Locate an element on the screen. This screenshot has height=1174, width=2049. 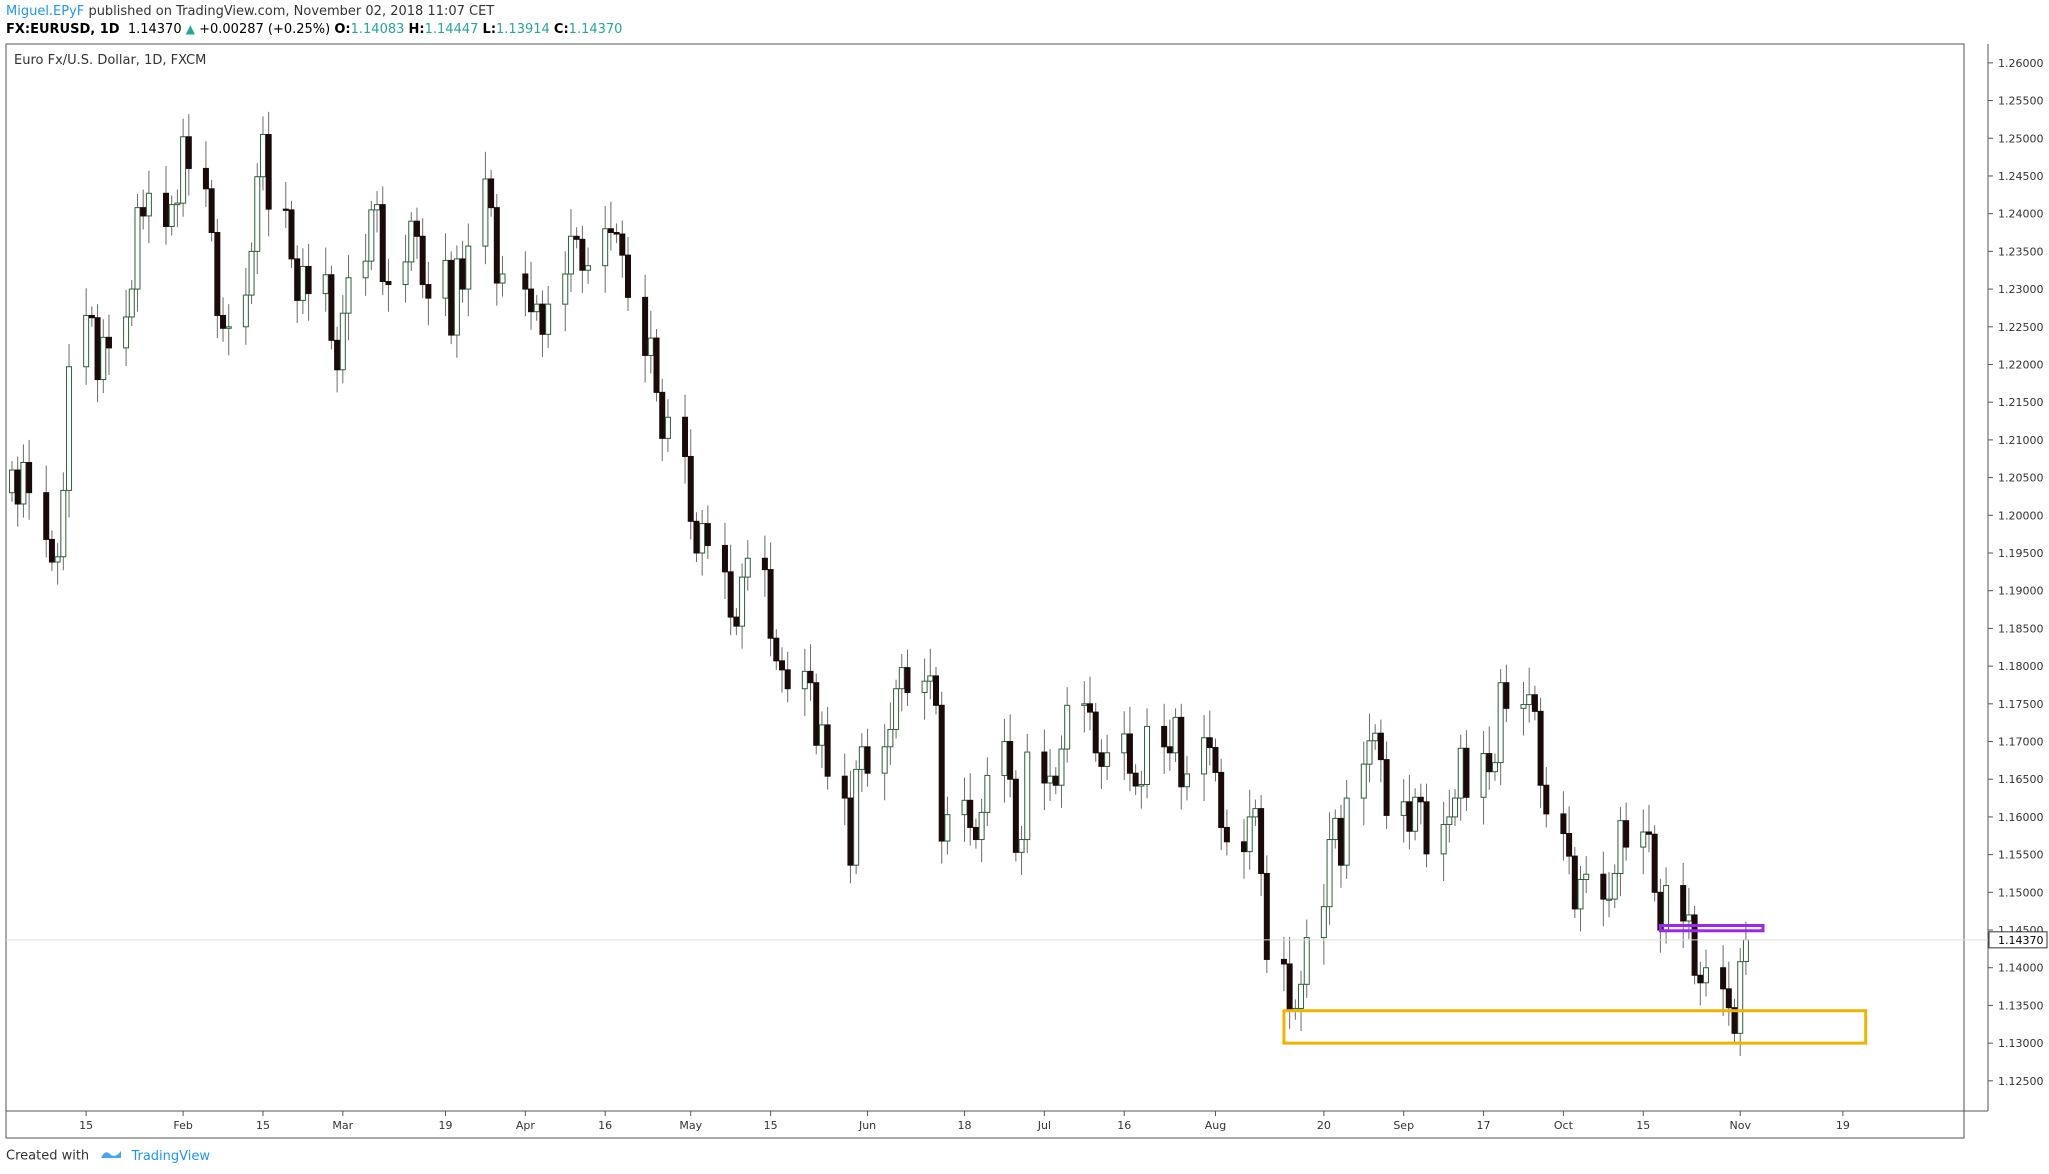
high-value: 1.14447 is located at coordinates (451, 29).